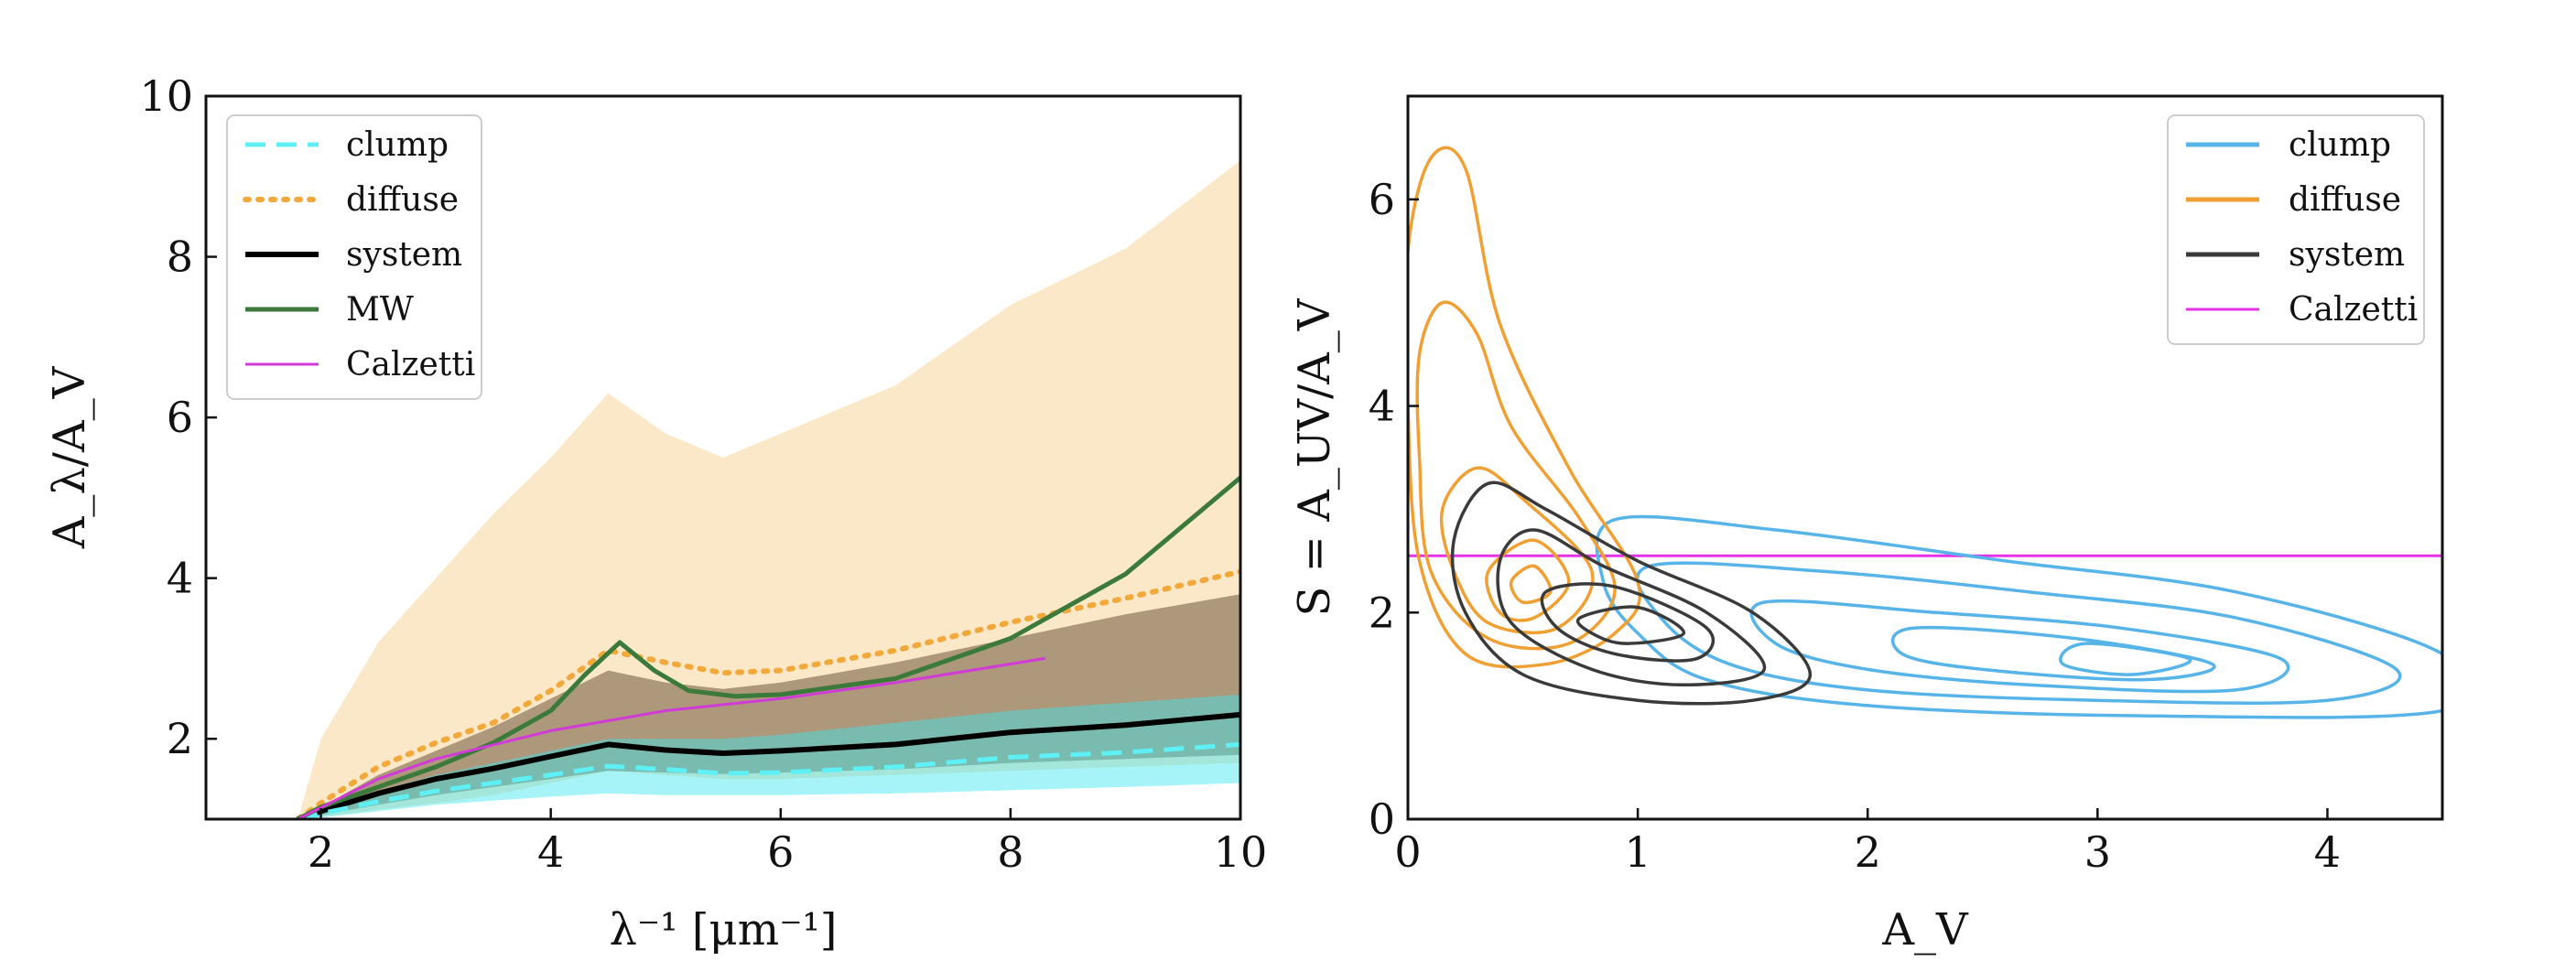 This screenshot has height=961, width=2576. Describe the element at coordinates (1868, 852) in the screenshot. I see `right-xtick-label: 2` at that location.